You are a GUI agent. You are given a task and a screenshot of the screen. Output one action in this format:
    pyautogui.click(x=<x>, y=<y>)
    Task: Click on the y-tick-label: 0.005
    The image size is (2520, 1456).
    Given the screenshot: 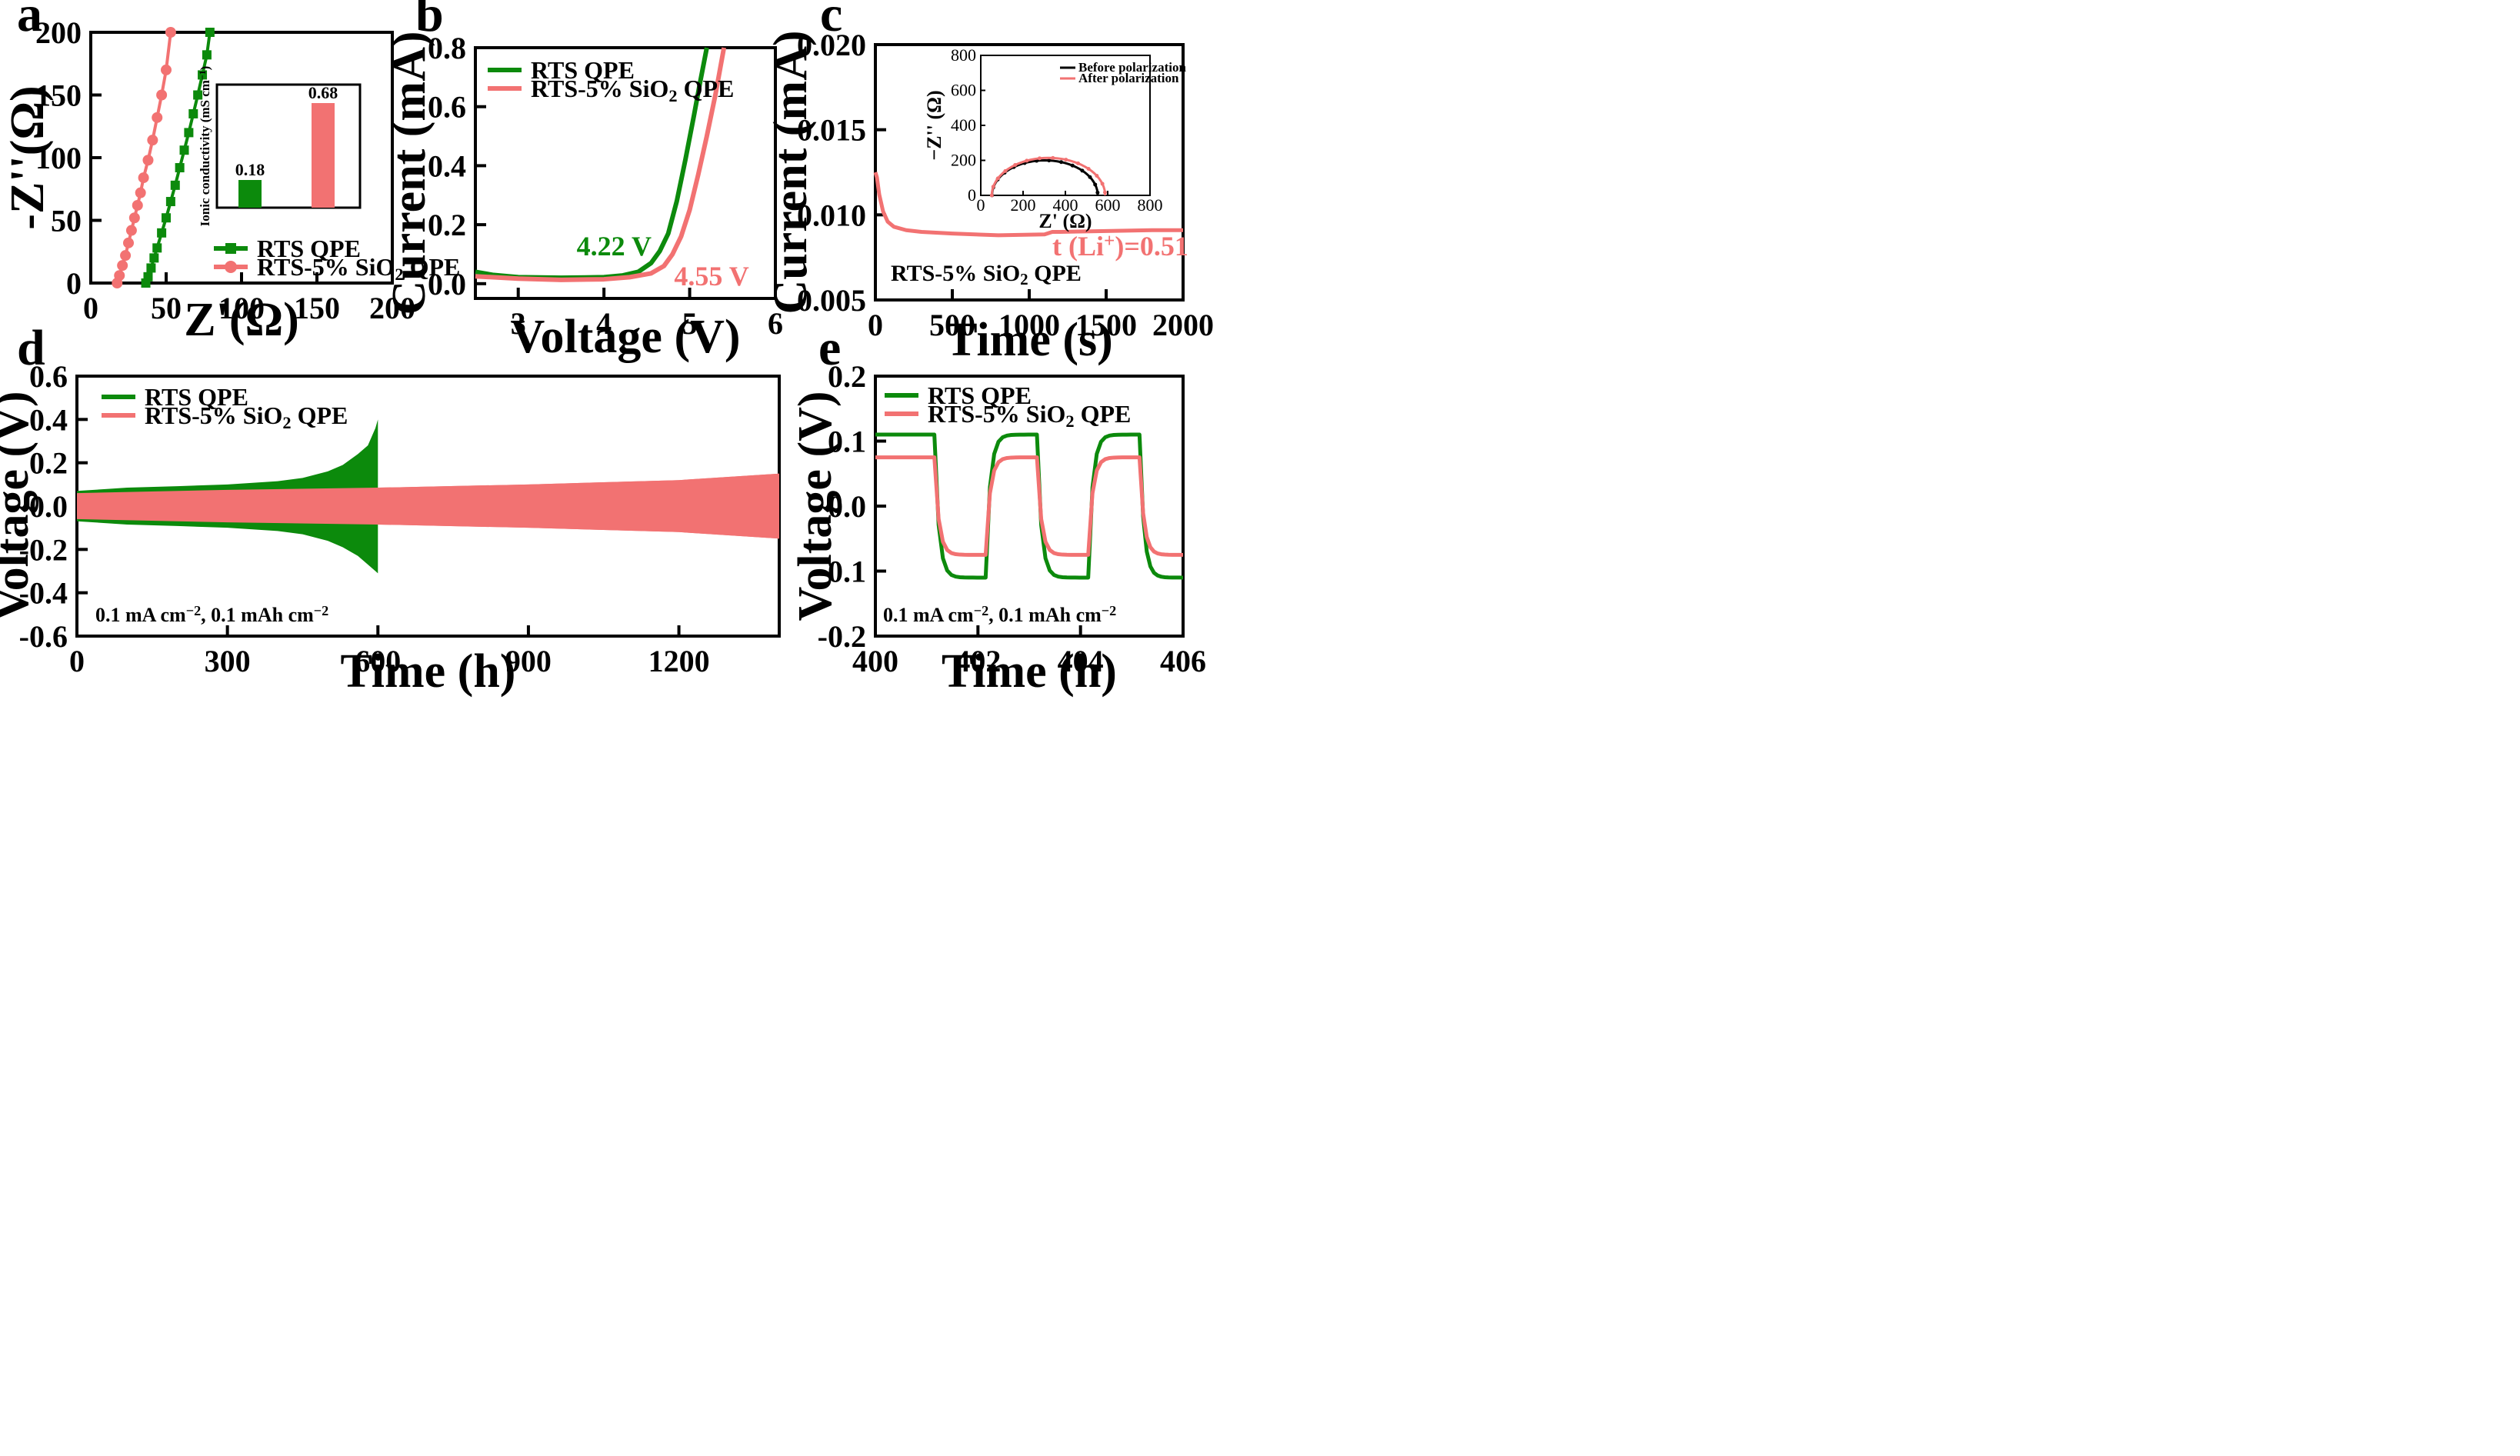 What is the action you would take?
    pyautogui.click(x=832, y=300)
    